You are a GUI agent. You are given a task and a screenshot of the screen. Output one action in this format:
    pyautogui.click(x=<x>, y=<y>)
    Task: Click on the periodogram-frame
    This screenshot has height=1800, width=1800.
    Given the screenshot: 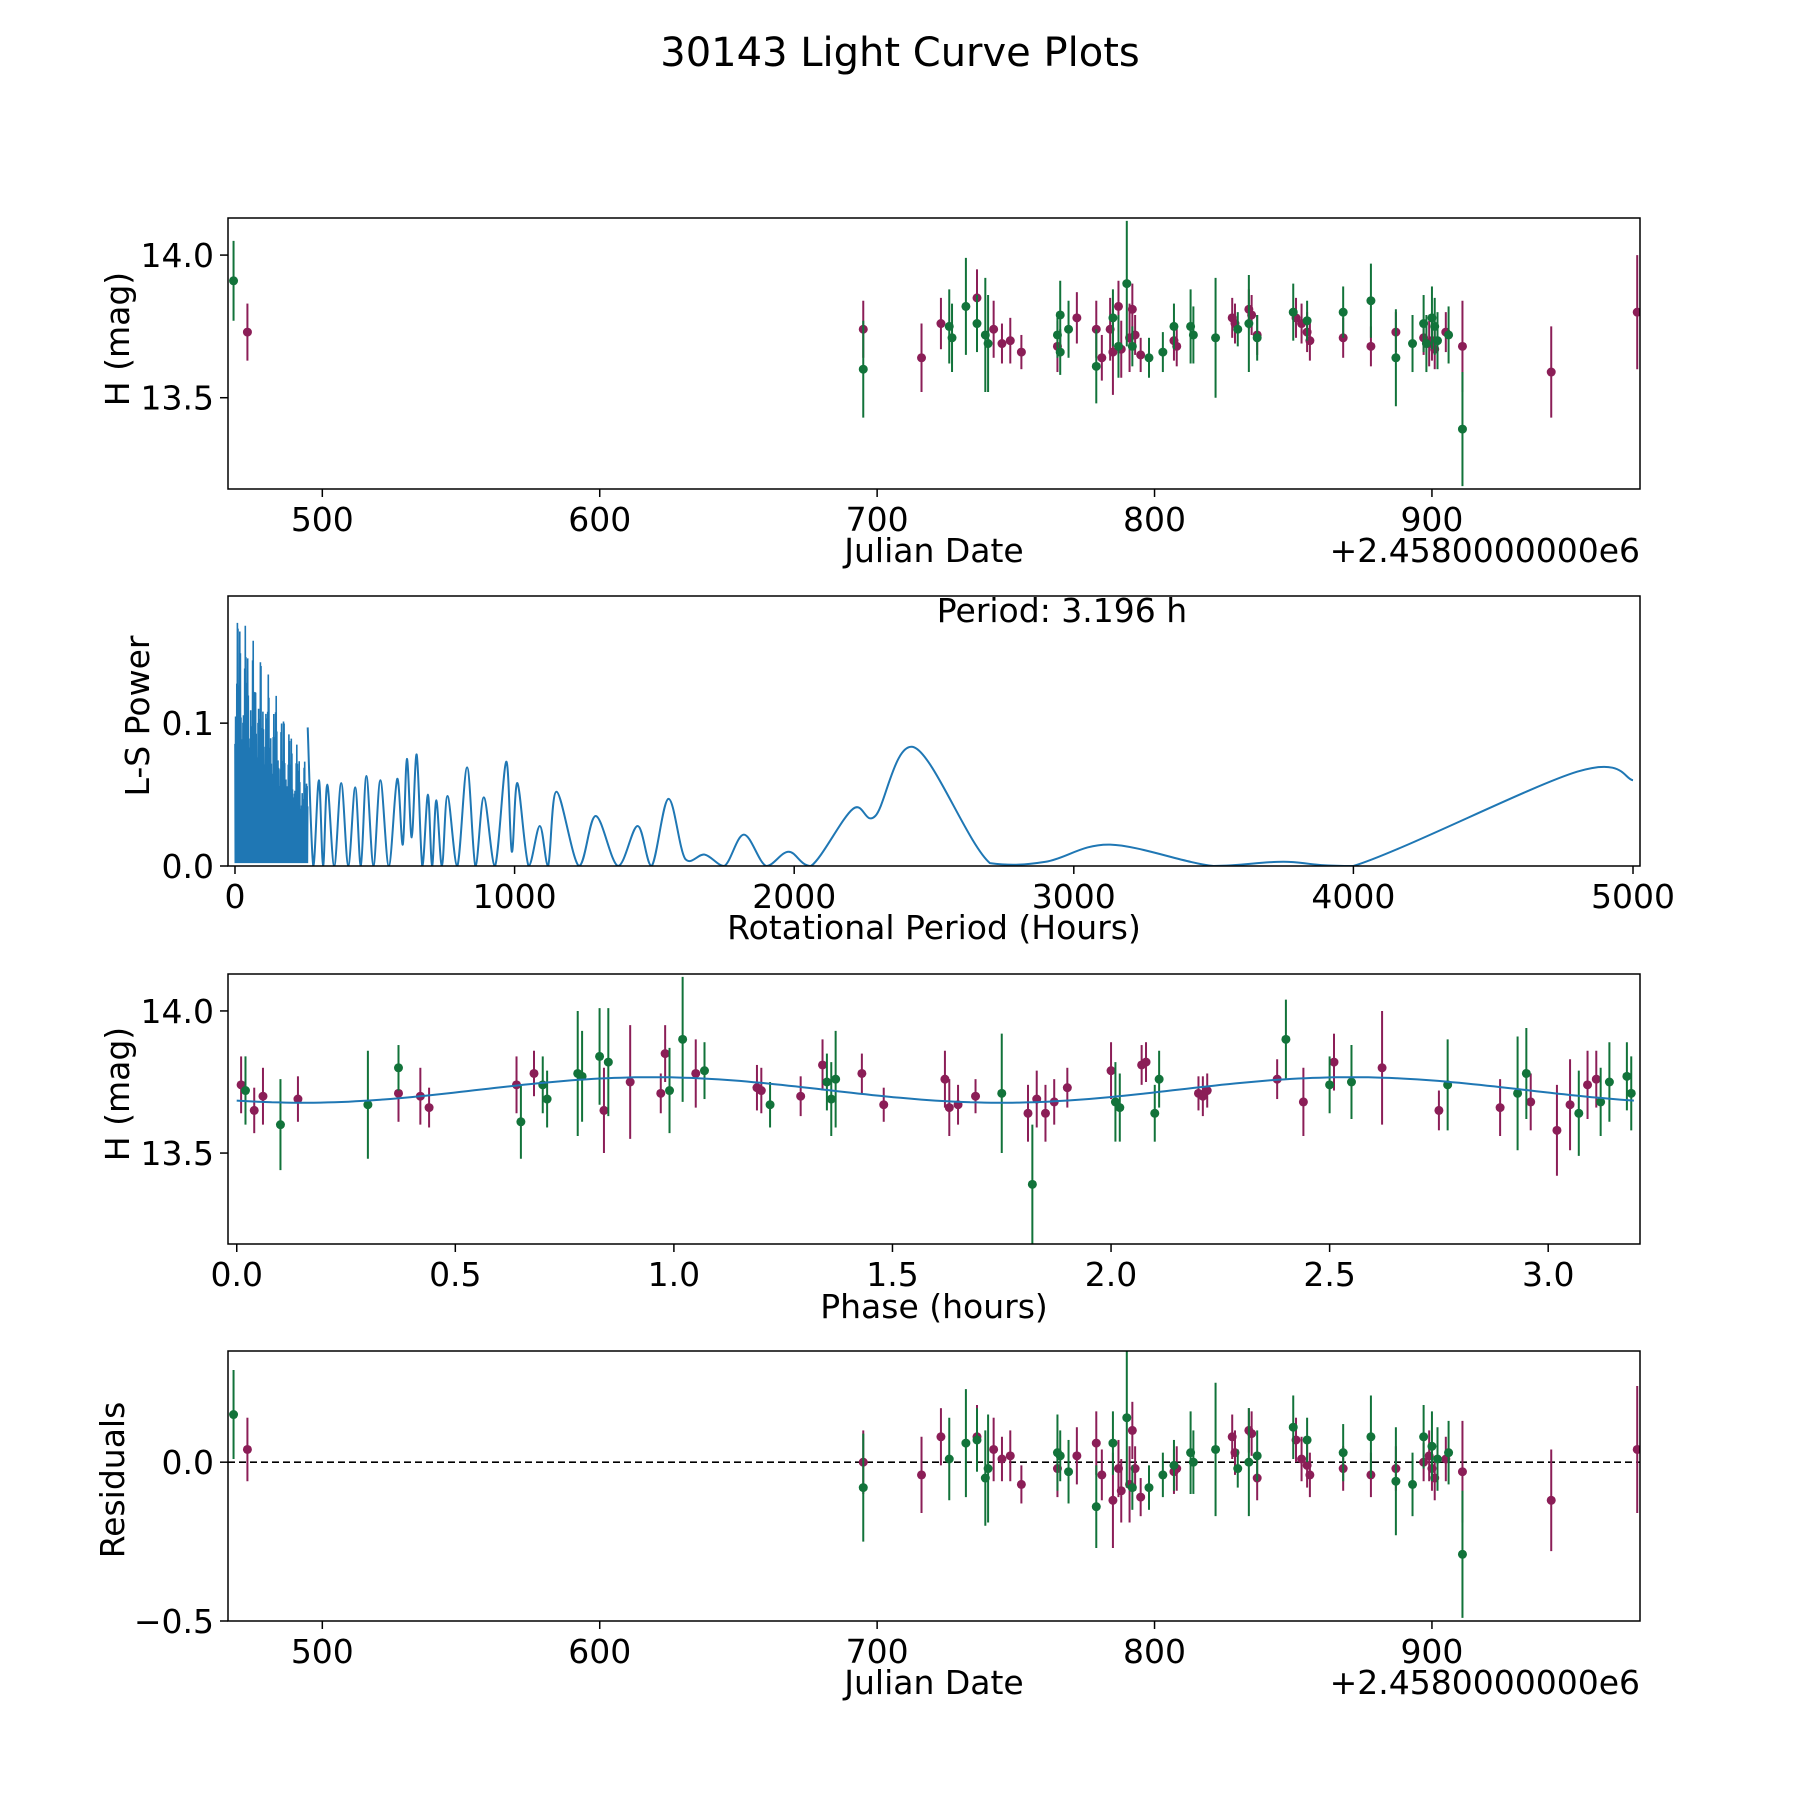 What is the action you would take?
    pyautogui.click(x=934, y=731)
    